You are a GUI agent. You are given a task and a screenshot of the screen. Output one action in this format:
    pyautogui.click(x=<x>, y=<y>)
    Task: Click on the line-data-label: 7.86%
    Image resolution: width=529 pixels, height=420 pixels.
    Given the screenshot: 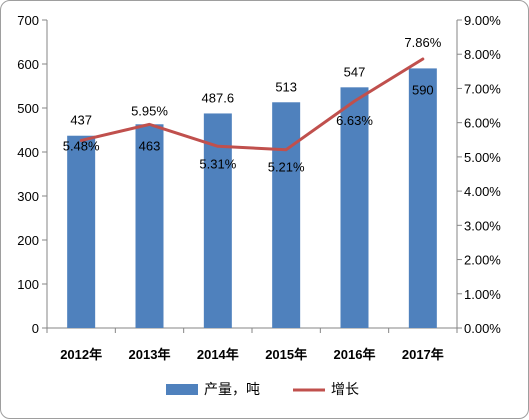 What is the action you would take?
    pyautogui.click(x=422, y=42)
    